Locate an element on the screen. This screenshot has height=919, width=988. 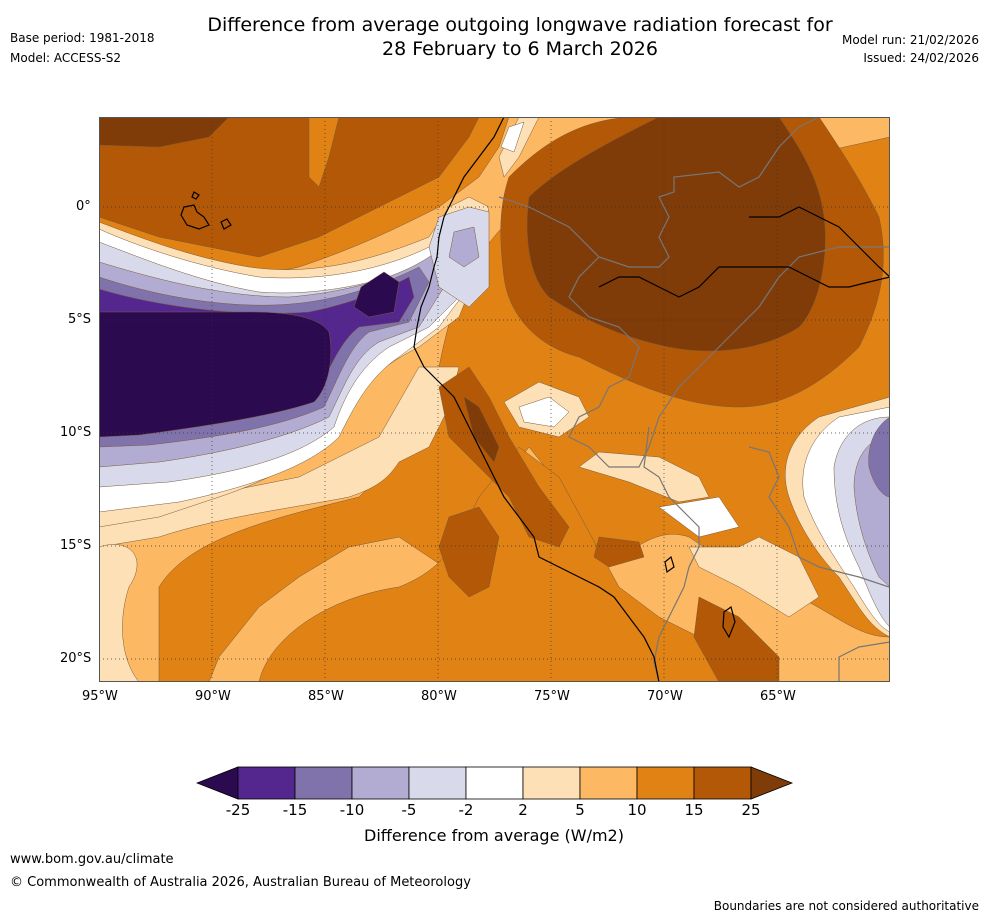
colorbar-tick-label: 5 is located at coordinates (580, 810).